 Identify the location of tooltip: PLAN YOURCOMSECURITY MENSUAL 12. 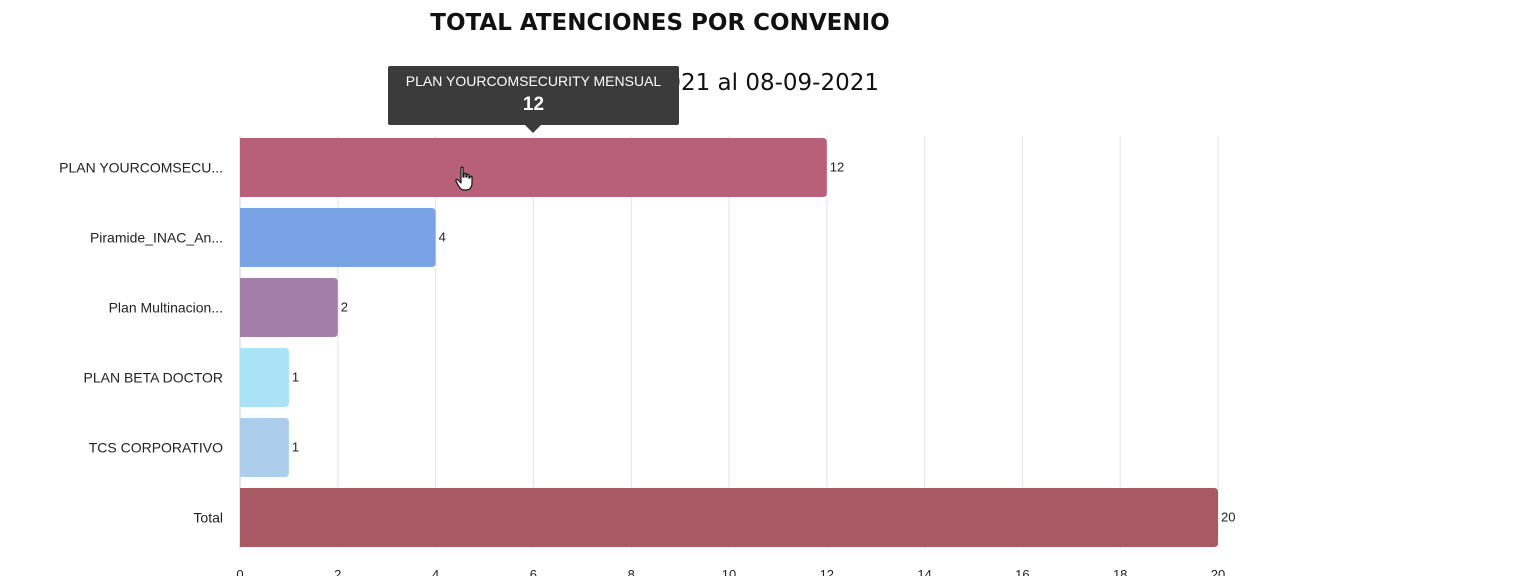
(533, 99).